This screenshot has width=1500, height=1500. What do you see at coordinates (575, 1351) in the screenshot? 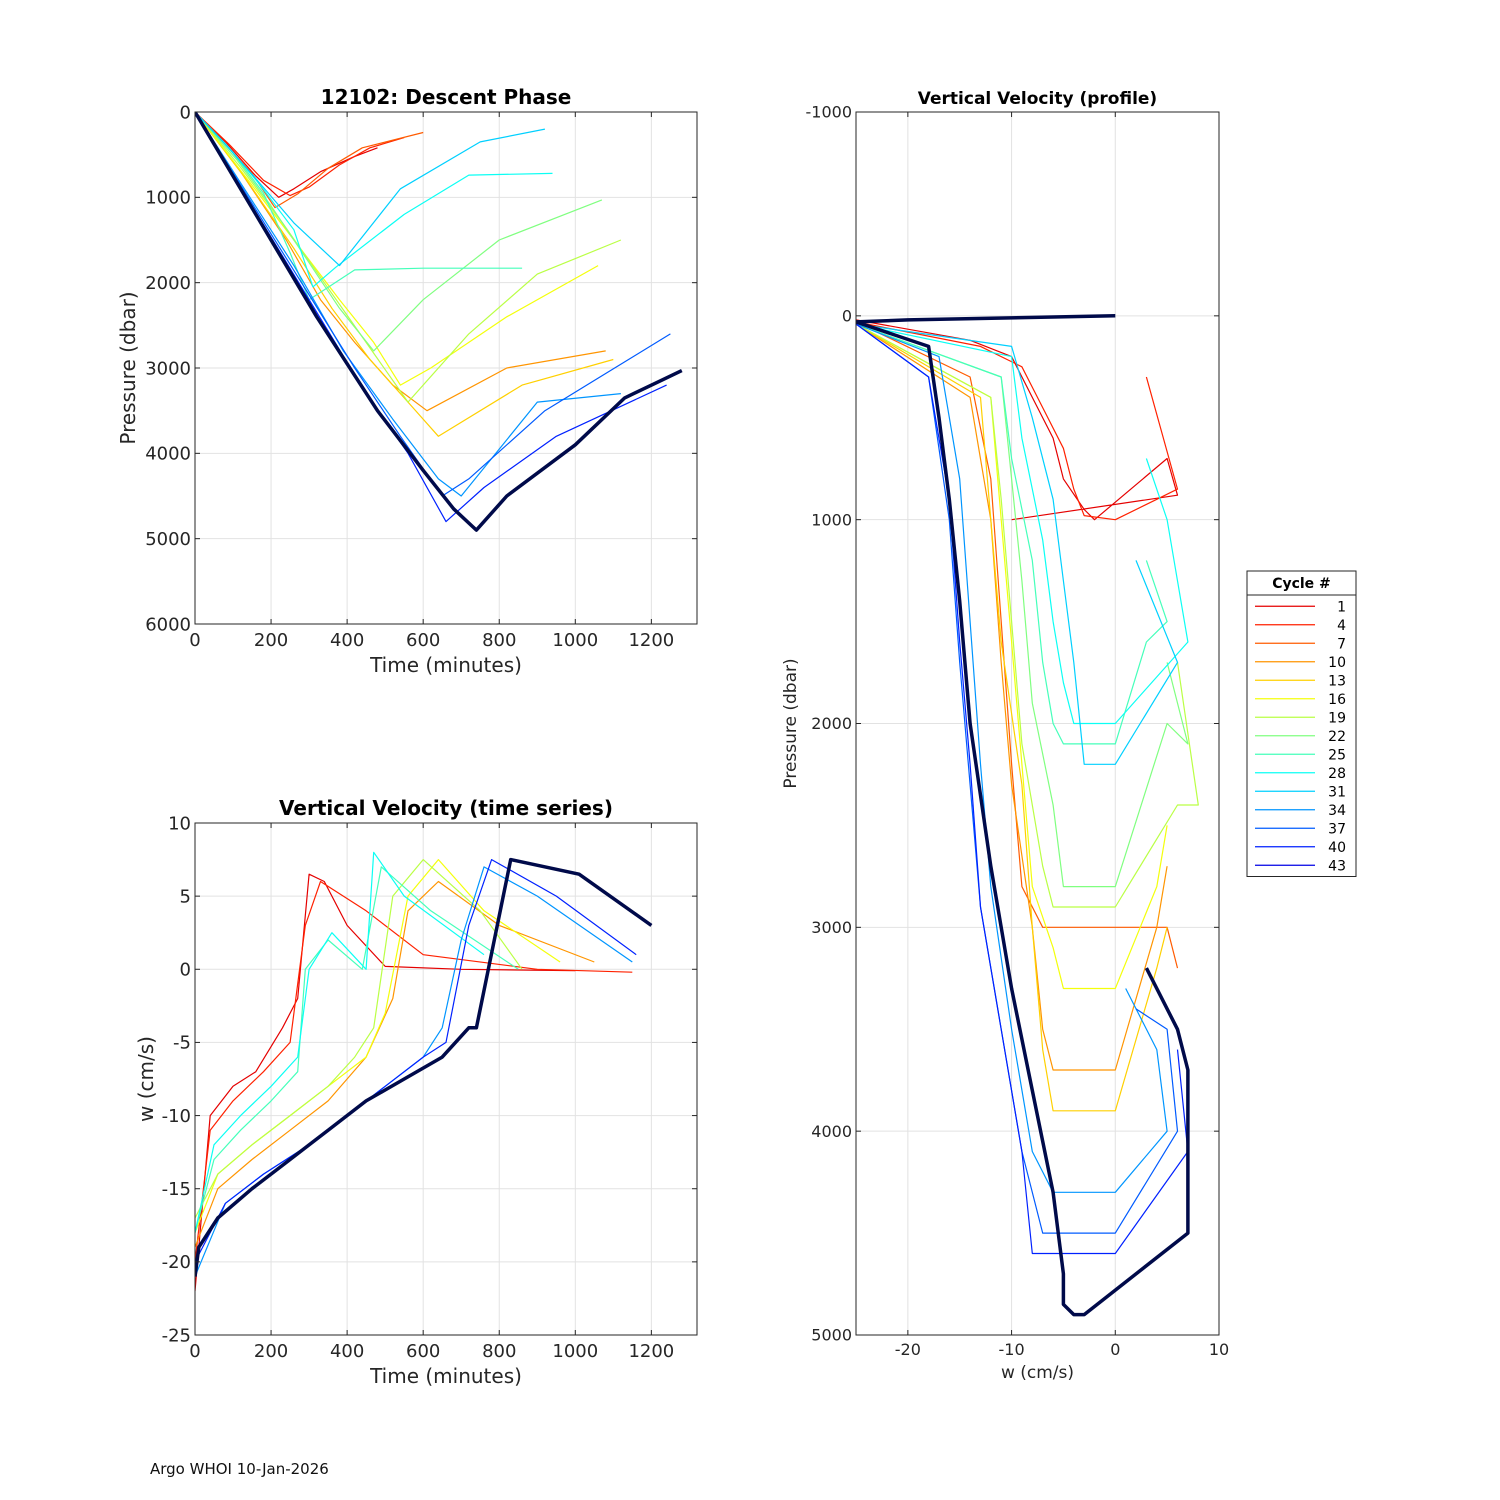
I see `x-tick-label: 1000` at bounding box center [575, 1351].